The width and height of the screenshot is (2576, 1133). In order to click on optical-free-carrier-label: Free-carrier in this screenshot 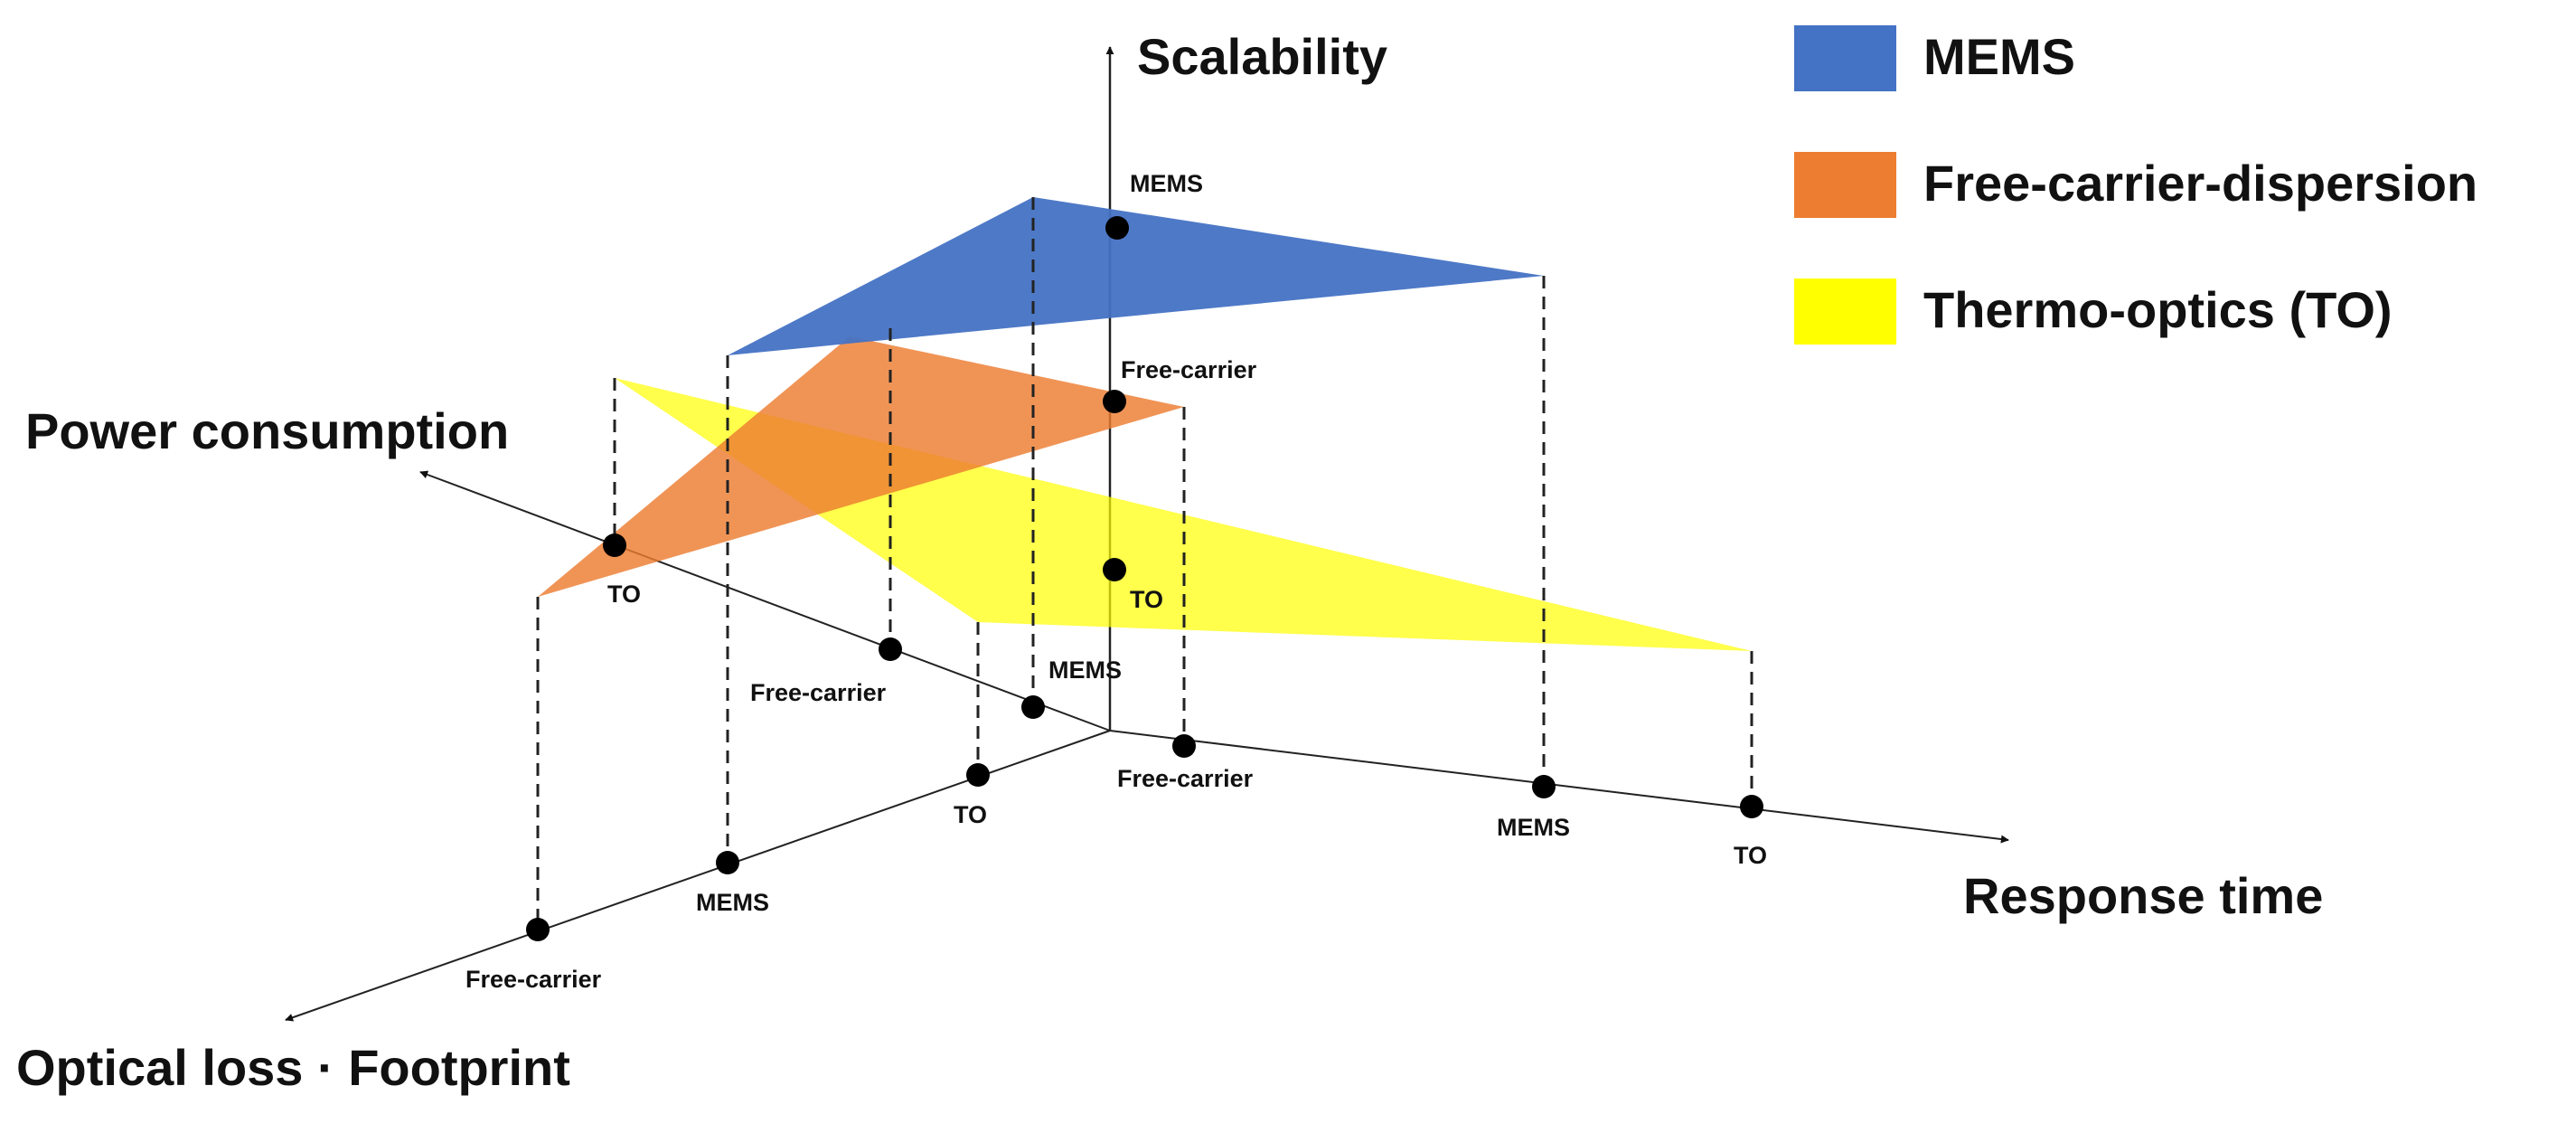, I will do `click(534, 980)`.